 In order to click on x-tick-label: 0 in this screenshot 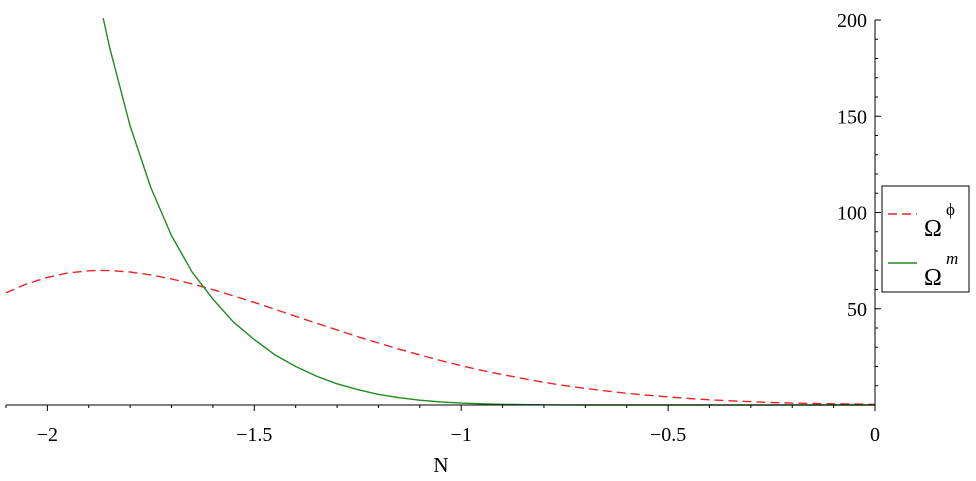, I will do `click(875, 435)`.